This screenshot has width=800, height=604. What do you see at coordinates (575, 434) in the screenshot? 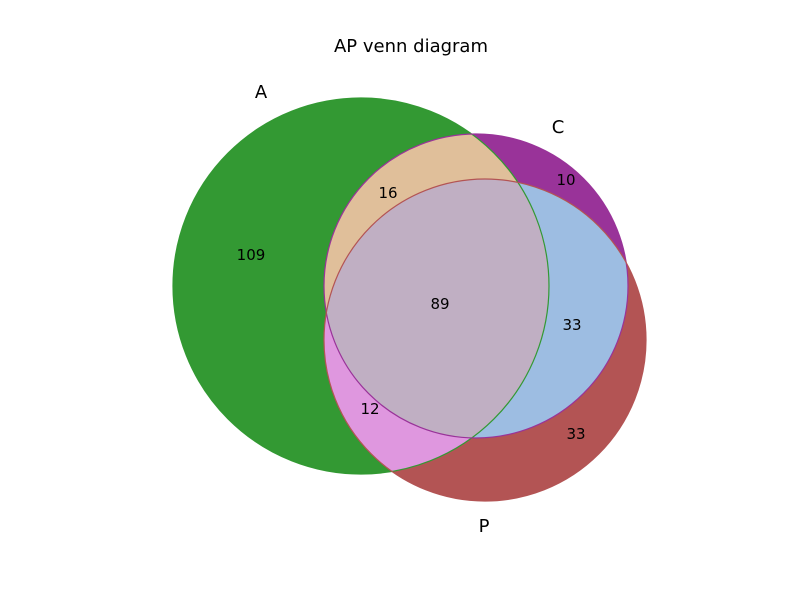
I see `count-p-only: 33` at bounding box center [575, 434].